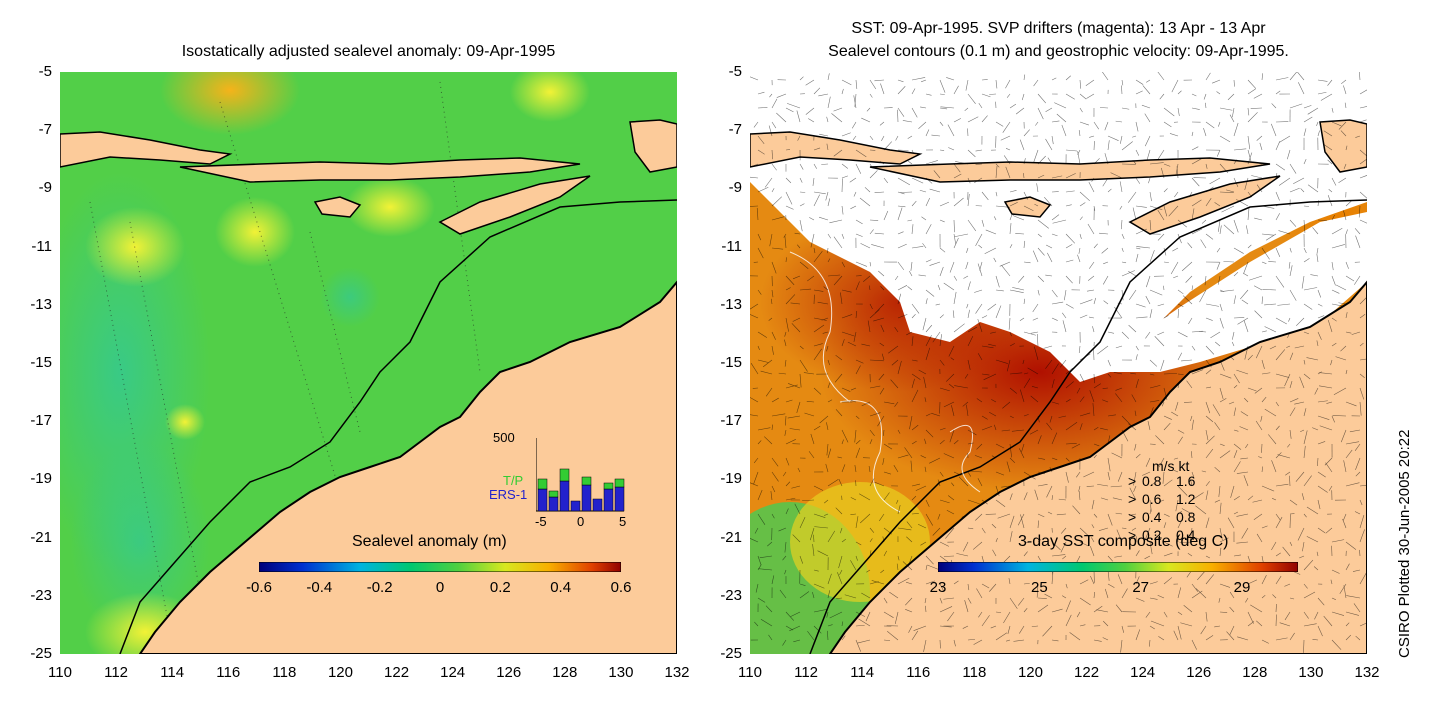  I want to click on colorbar-tick-label: 0.4, so click(561, 587).